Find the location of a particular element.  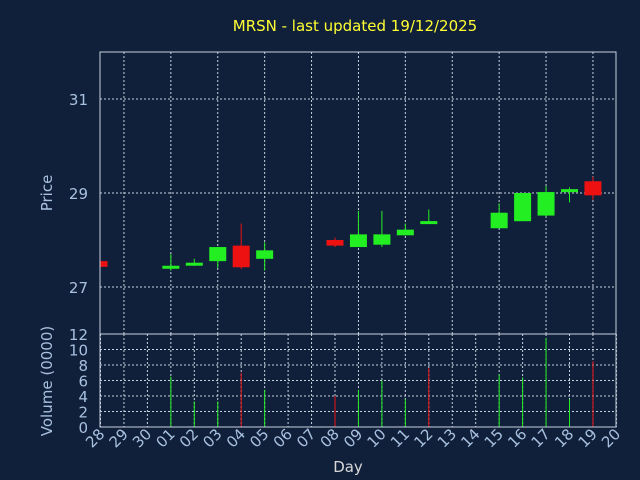

x-tick-label: 01 is located at coordinates (165, 438).